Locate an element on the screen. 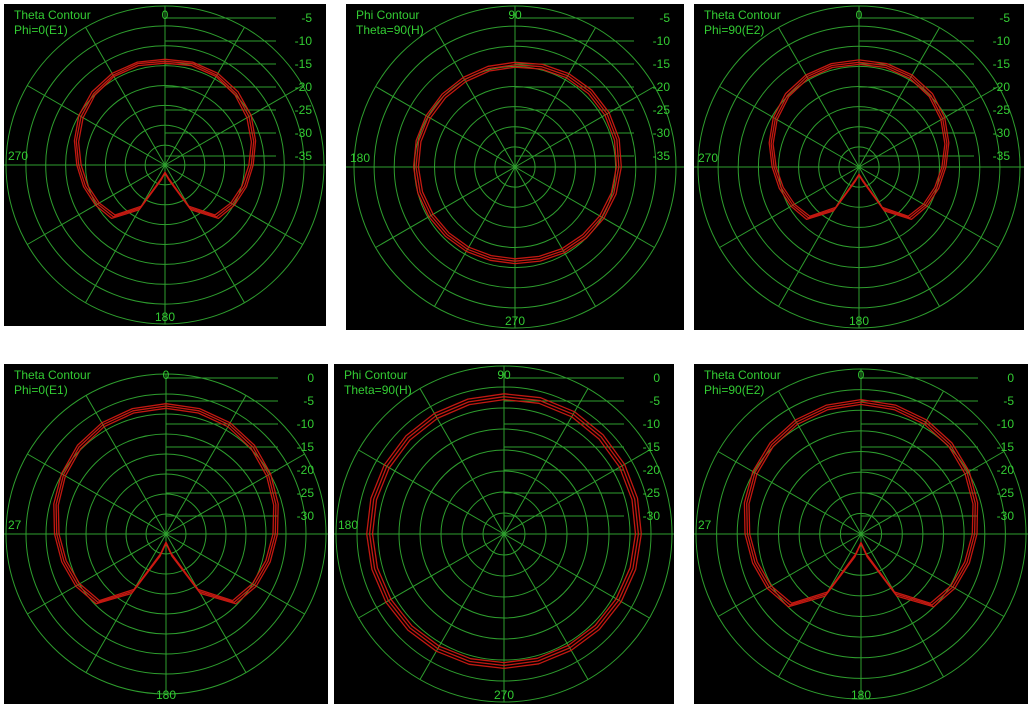 The width and height of the screenshot is (1034, 708). angle-label-bottom: 180 is located at coordinates (859, 321).